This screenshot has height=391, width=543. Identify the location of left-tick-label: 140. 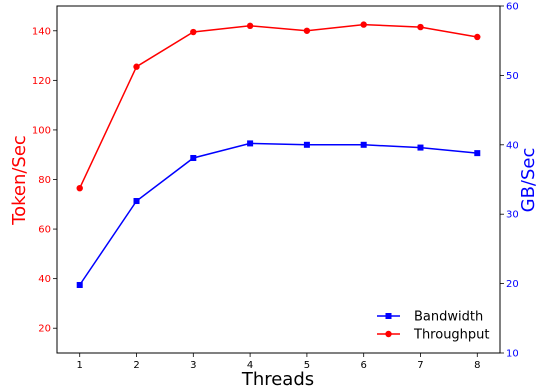
(41, 31).